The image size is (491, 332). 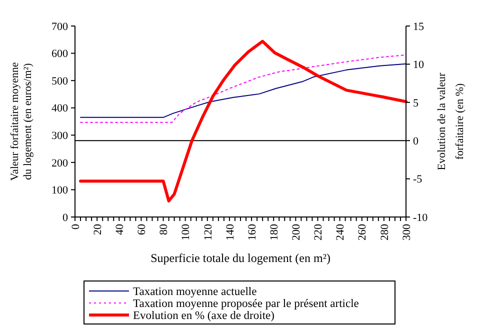 I want to click on y-tick-label: 100, so click(x=60, y=190).